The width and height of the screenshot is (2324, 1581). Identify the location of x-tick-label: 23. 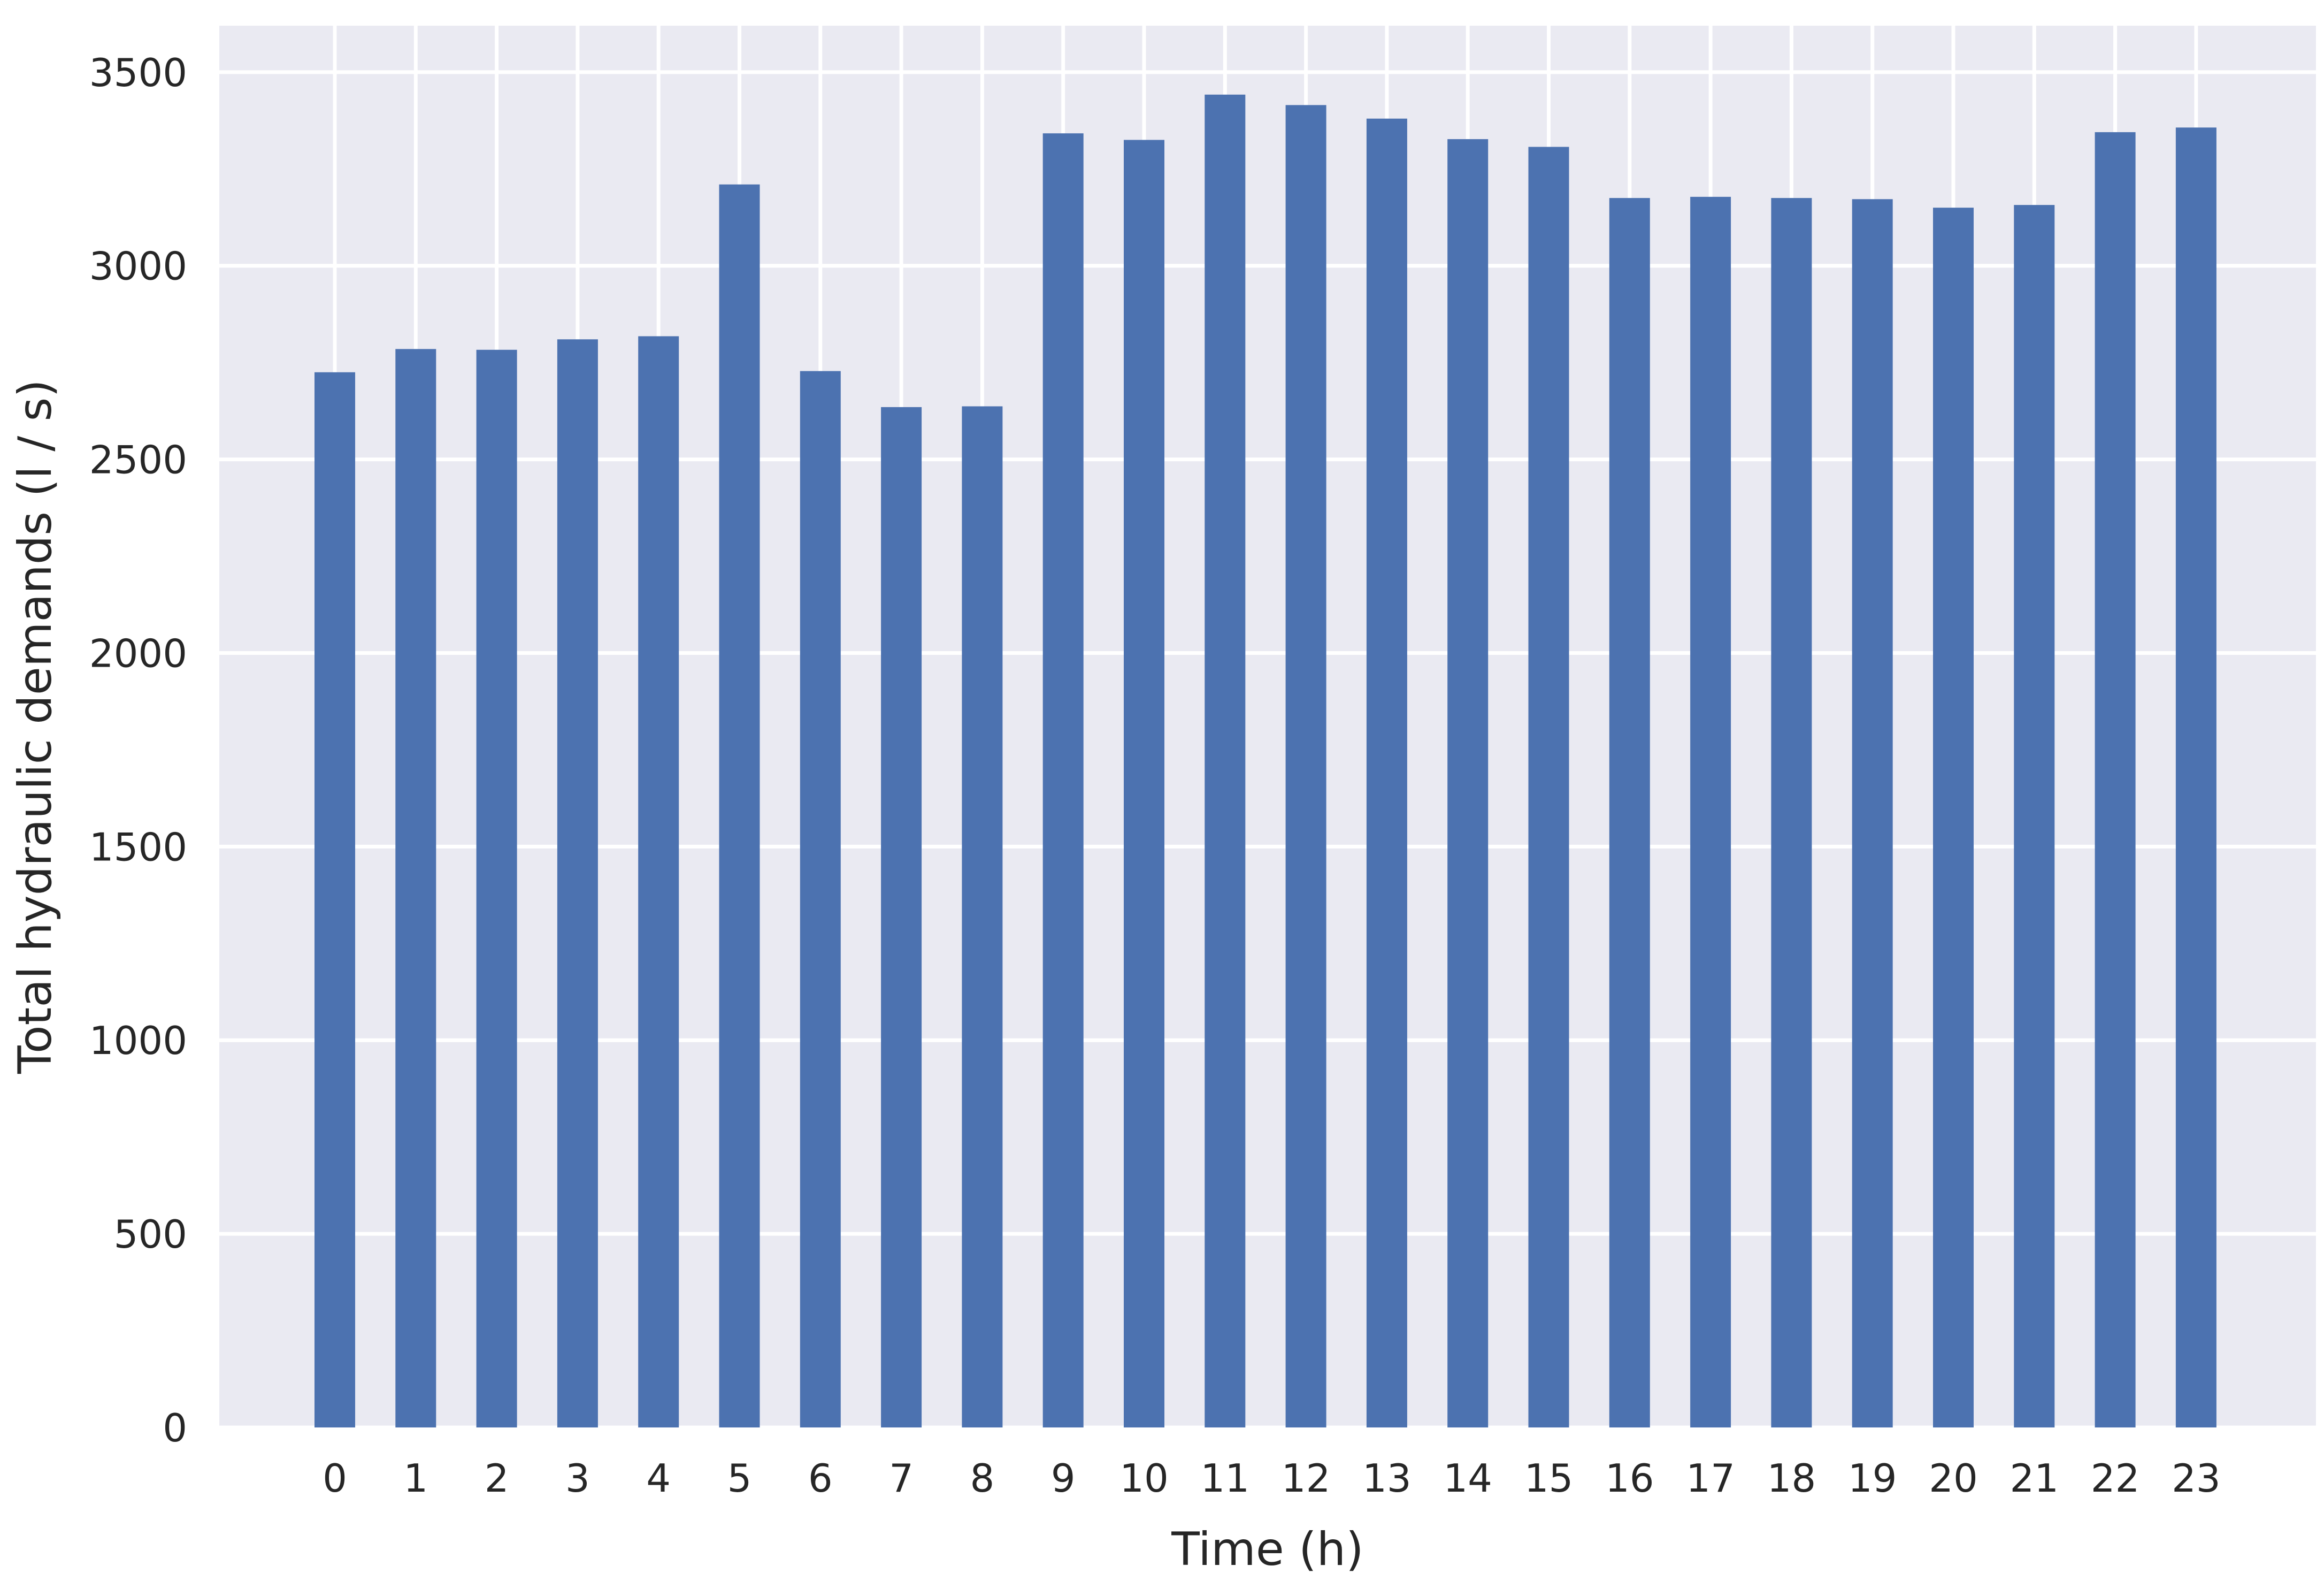
(2196, 1478).